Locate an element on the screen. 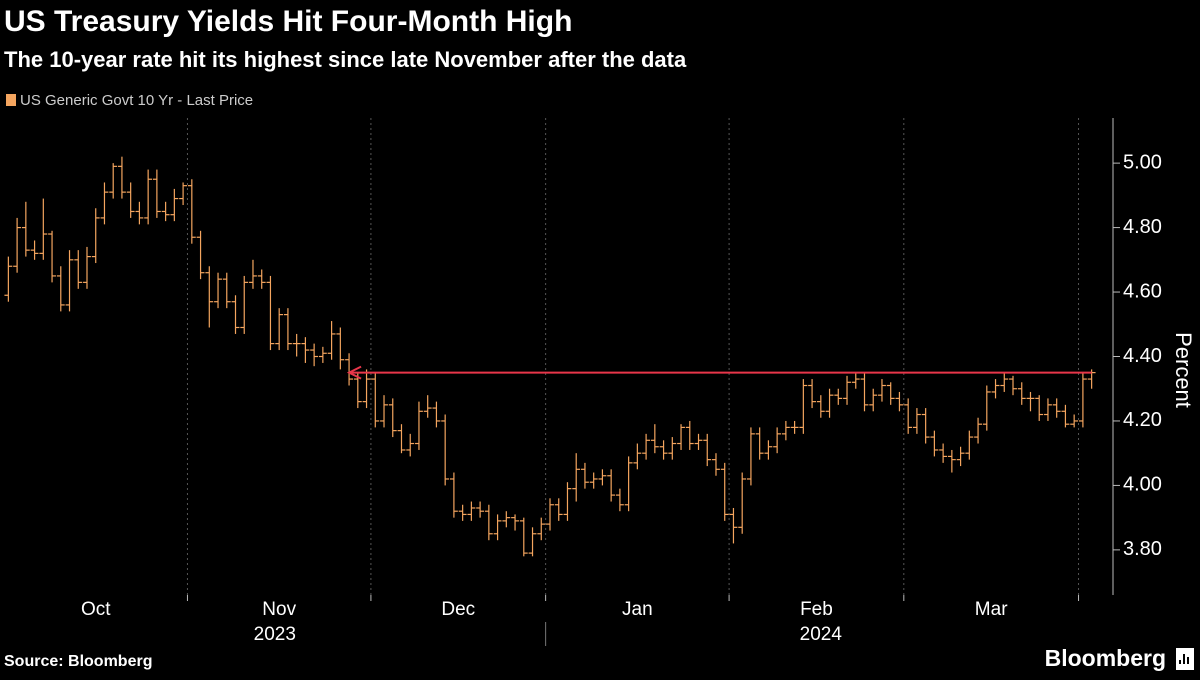 Image resolution: width=1200 pixels, height=680 pixels. logo-icon is located at coordinates (1185, 659).